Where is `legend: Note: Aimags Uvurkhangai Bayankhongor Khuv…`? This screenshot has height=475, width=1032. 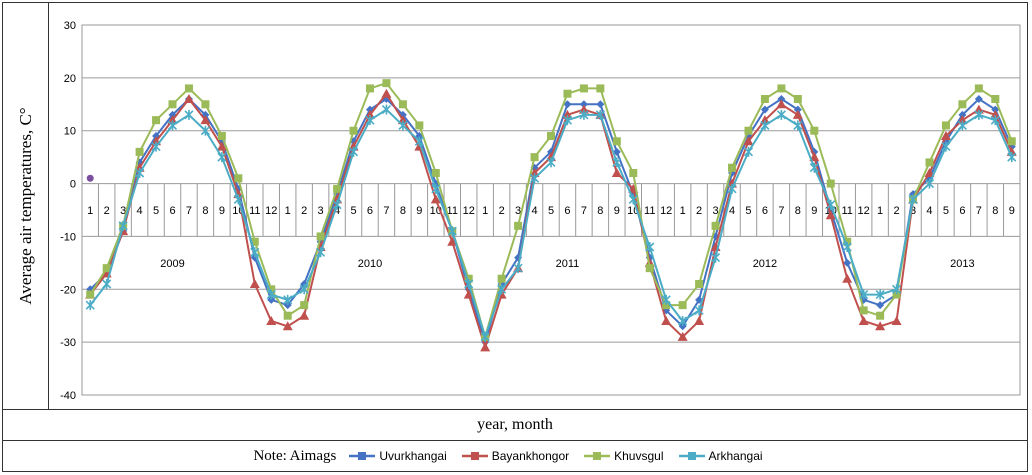
legend: Note: Aimags Uvurkhangai Bayankhongor Khuv… is located at coordinates (515, 456).